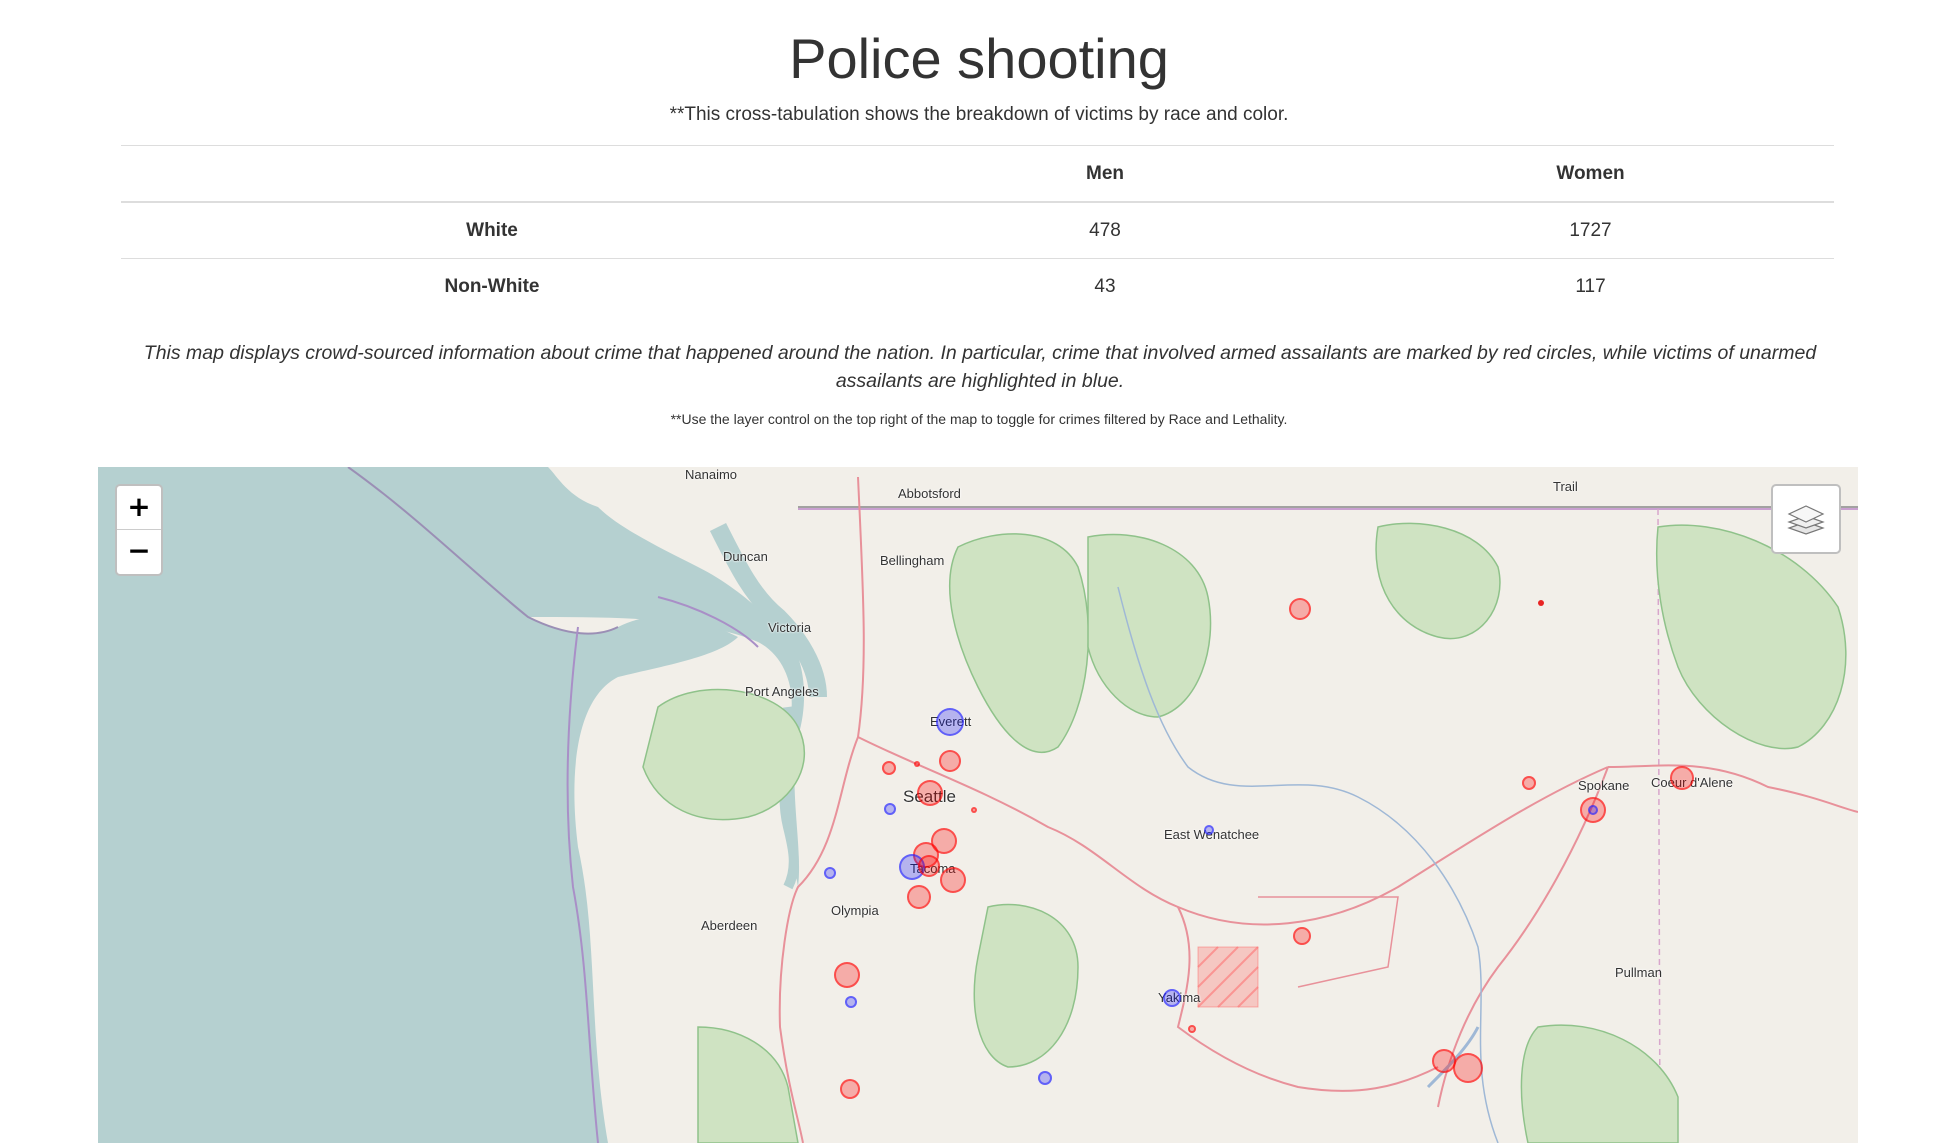 This screenshot has height=1143, width=1958. I want to click on table-header-row: Men Women, so click(977, 174).